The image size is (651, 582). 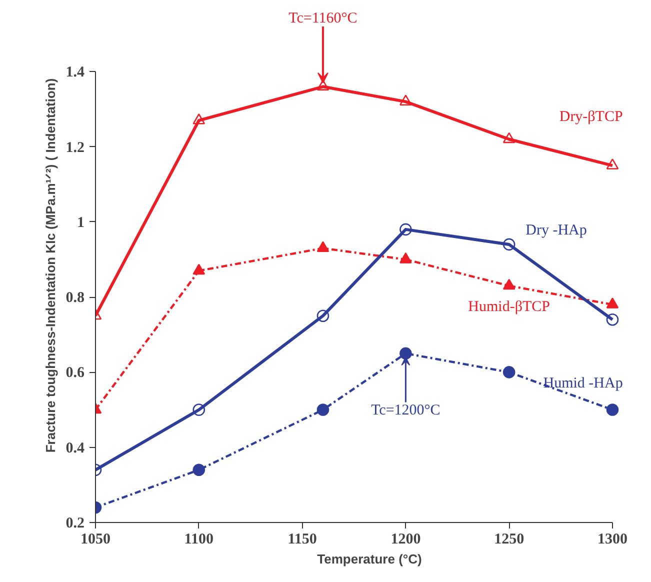 What do you see at coordinates (591, 116) in the screenshot?
I see `series-label: Dry-βTCP` at bounding box center [591, 116].